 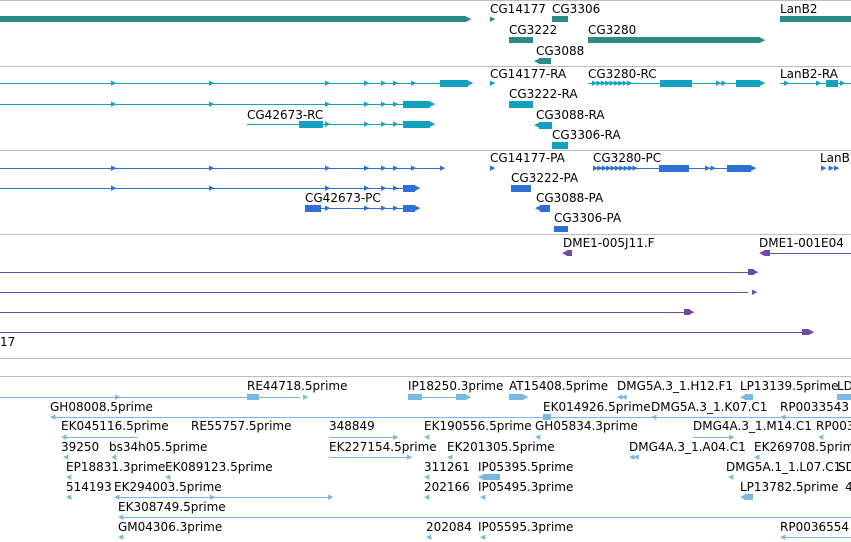 What do you see at coordinates (115, 426) in the screenshot?
I see `est-label: EK045116.5prime` at bounding box center [115, 426].